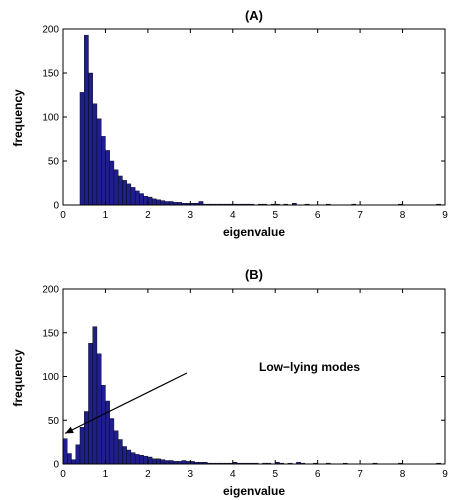 This screenshot has height=500, width=449. Describe the element at coordinates (254, 15) in the screenshot. I see `chart-title-a: (A)` at that location.